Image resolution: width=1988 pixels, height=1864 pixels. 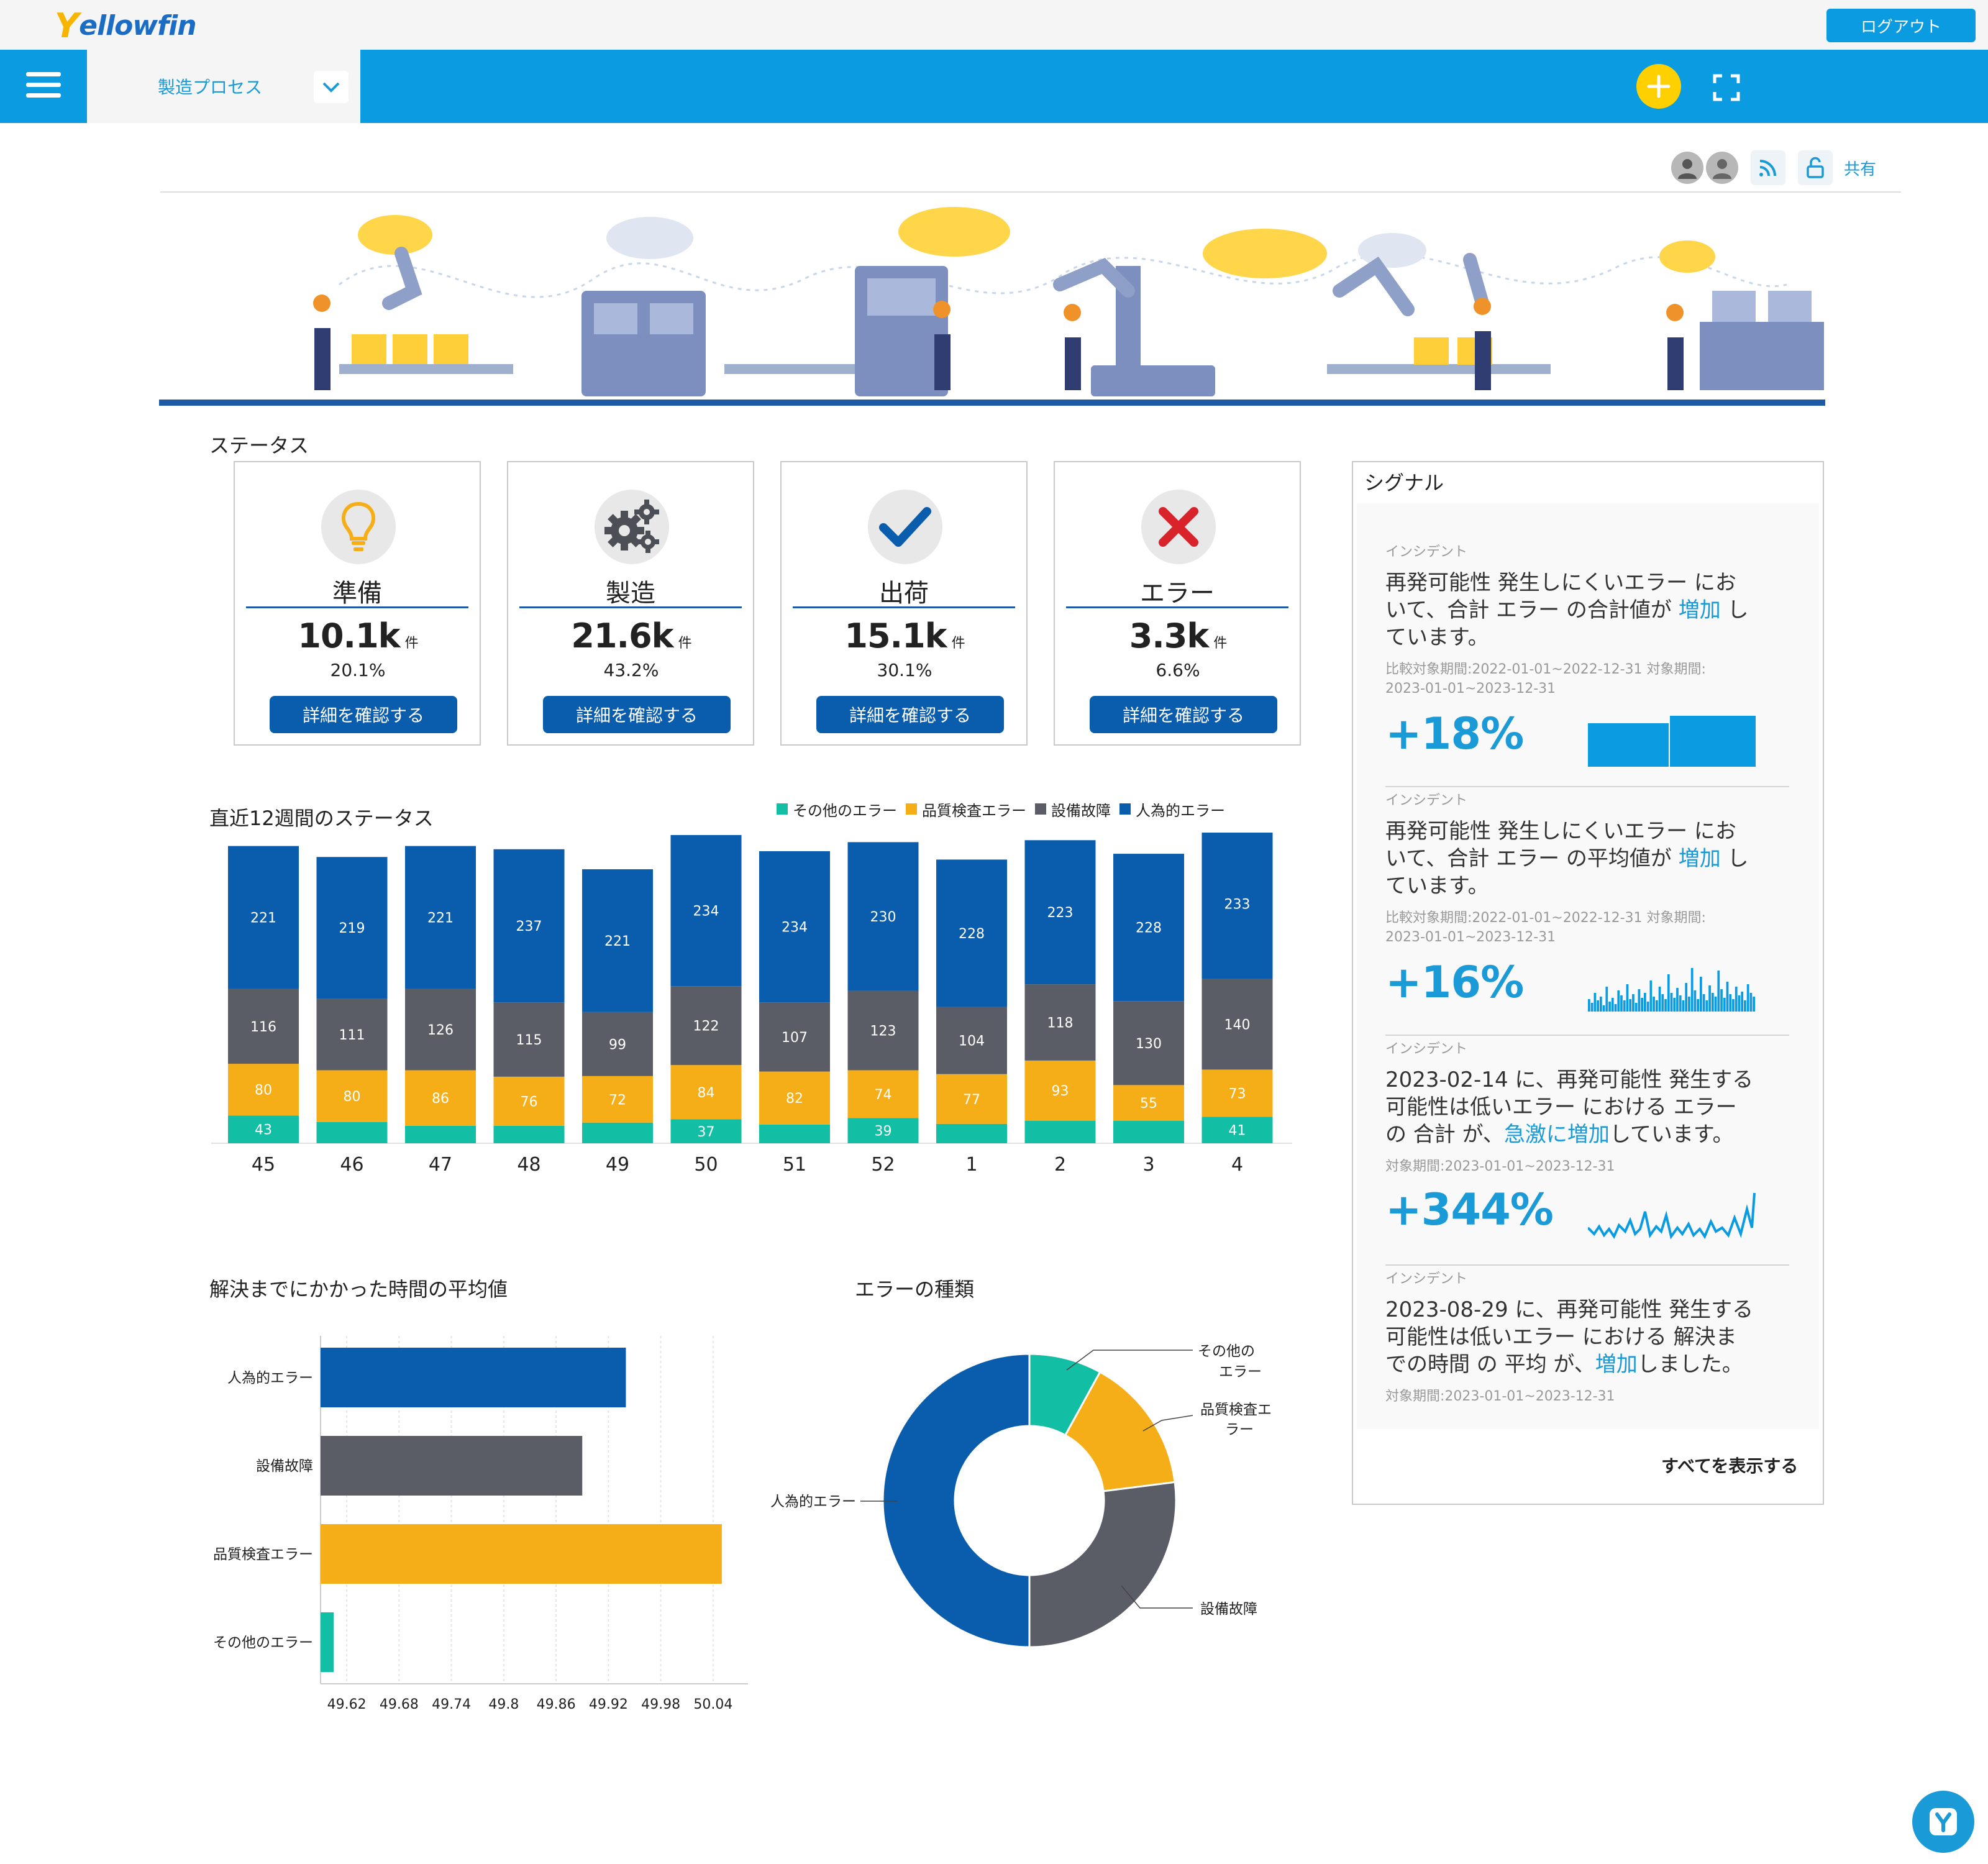 What do you see at coordinates (795, 928) in the screenshot?
I see `data-label: 234` at bounding box center [795, 928].